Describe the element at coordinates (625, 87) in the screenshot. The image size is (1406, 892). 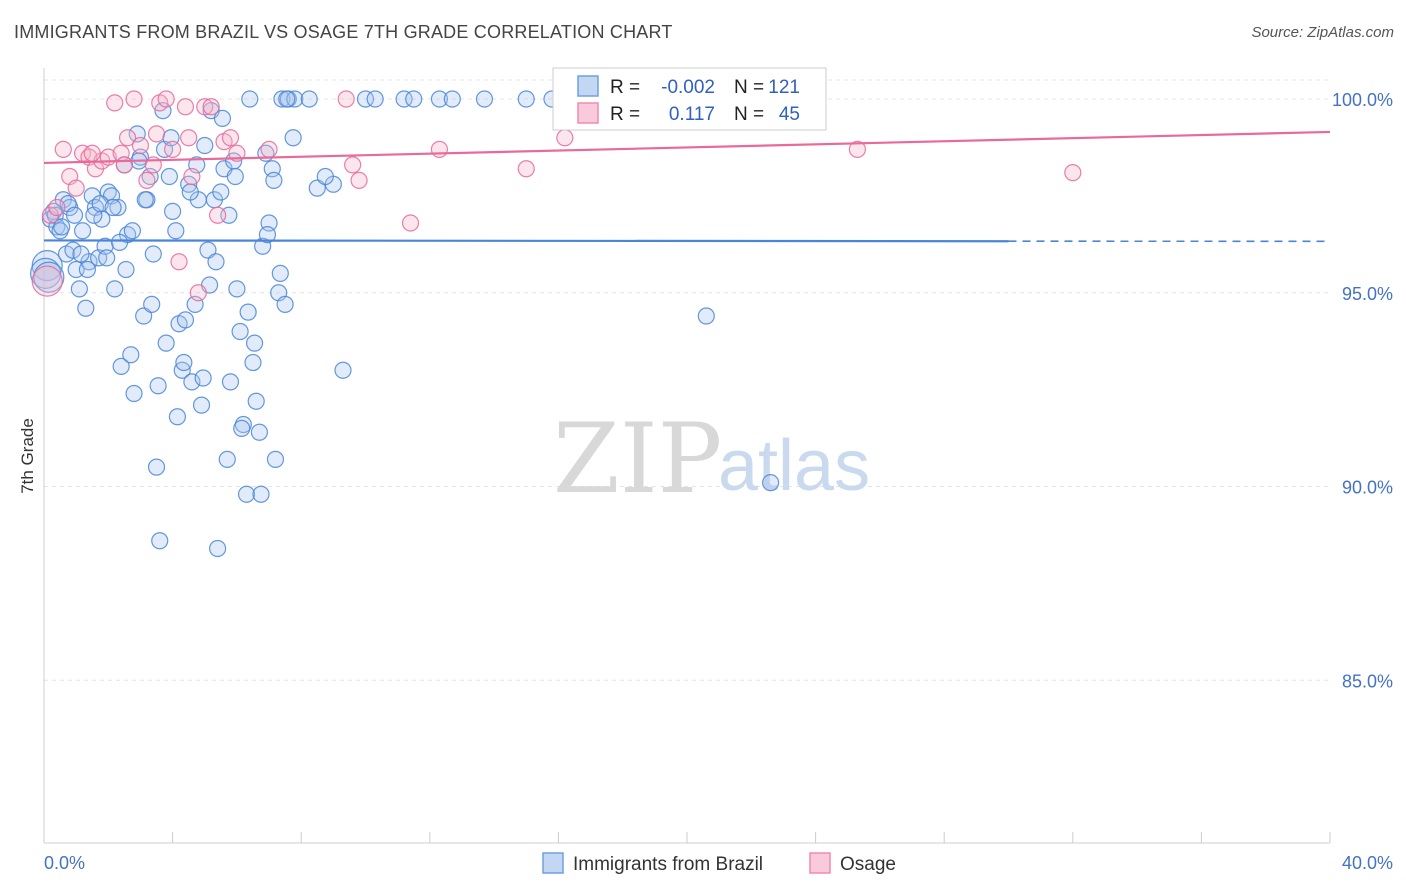
I see `legend-r-label-brazil: R =` at that location.